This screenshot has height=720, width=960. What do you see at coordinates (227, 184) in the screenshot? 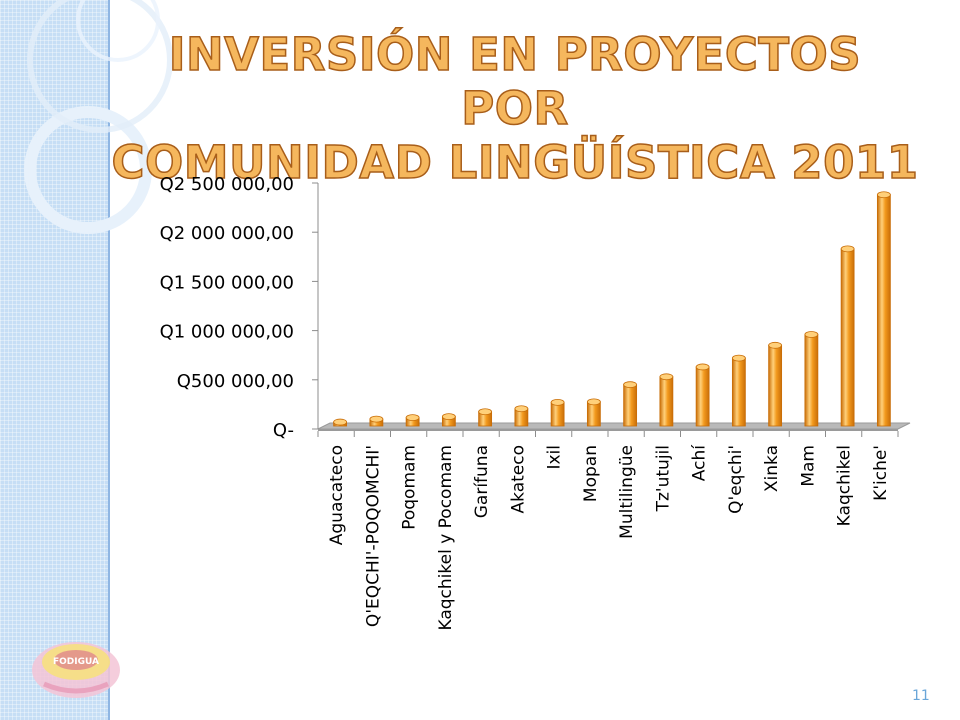
I see `y-tick-label: Q2 500 000,00` at bounding box center [227, 184].